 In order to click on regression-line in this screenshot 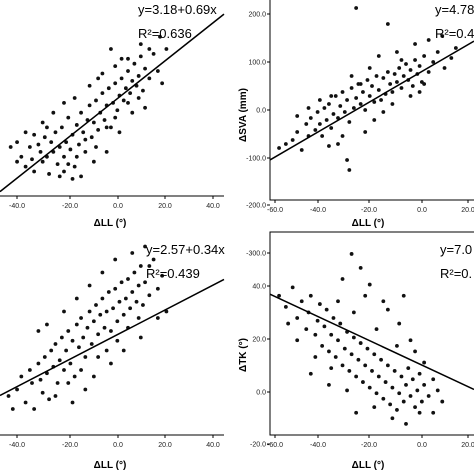, I will do `click(112, 337)`.